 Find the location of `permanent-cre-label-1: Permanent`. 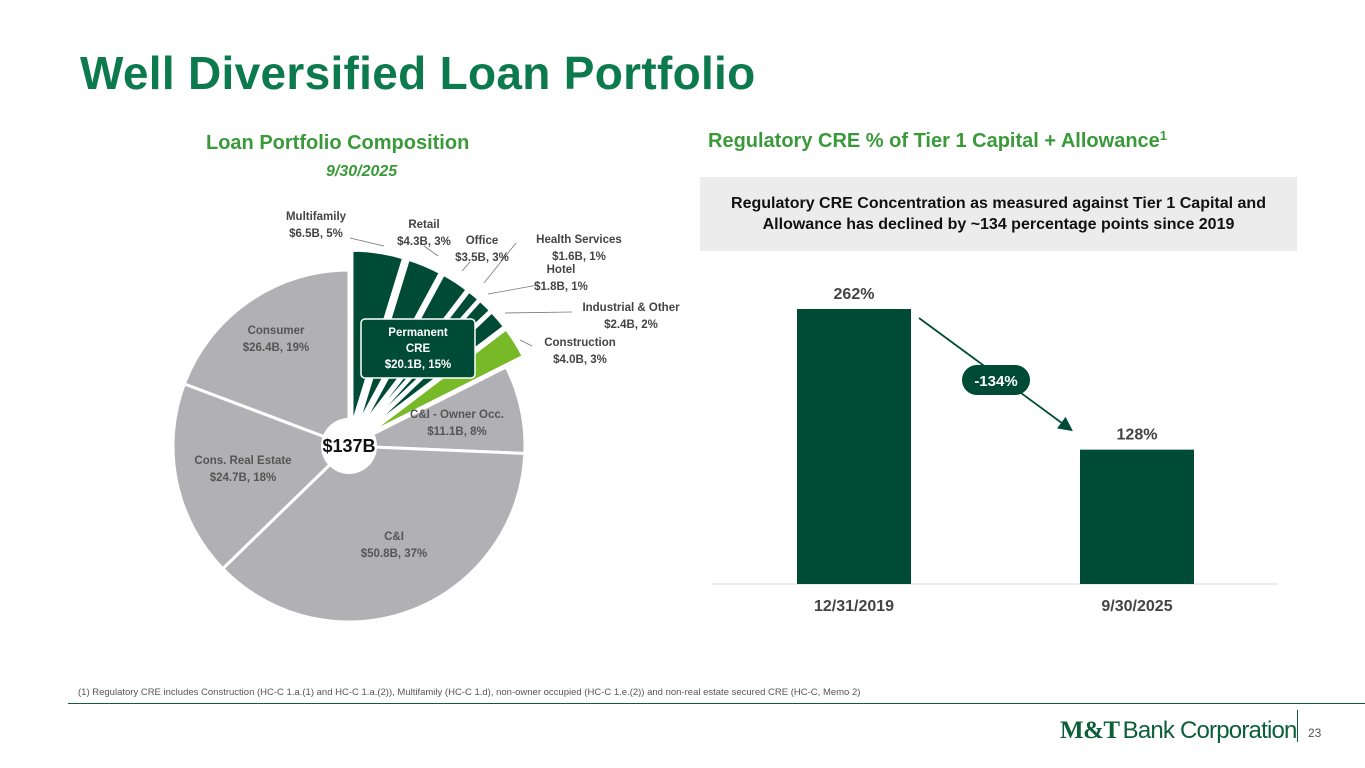

permanent-cre-label-1: Permanent is located at coordinates (418, 333).